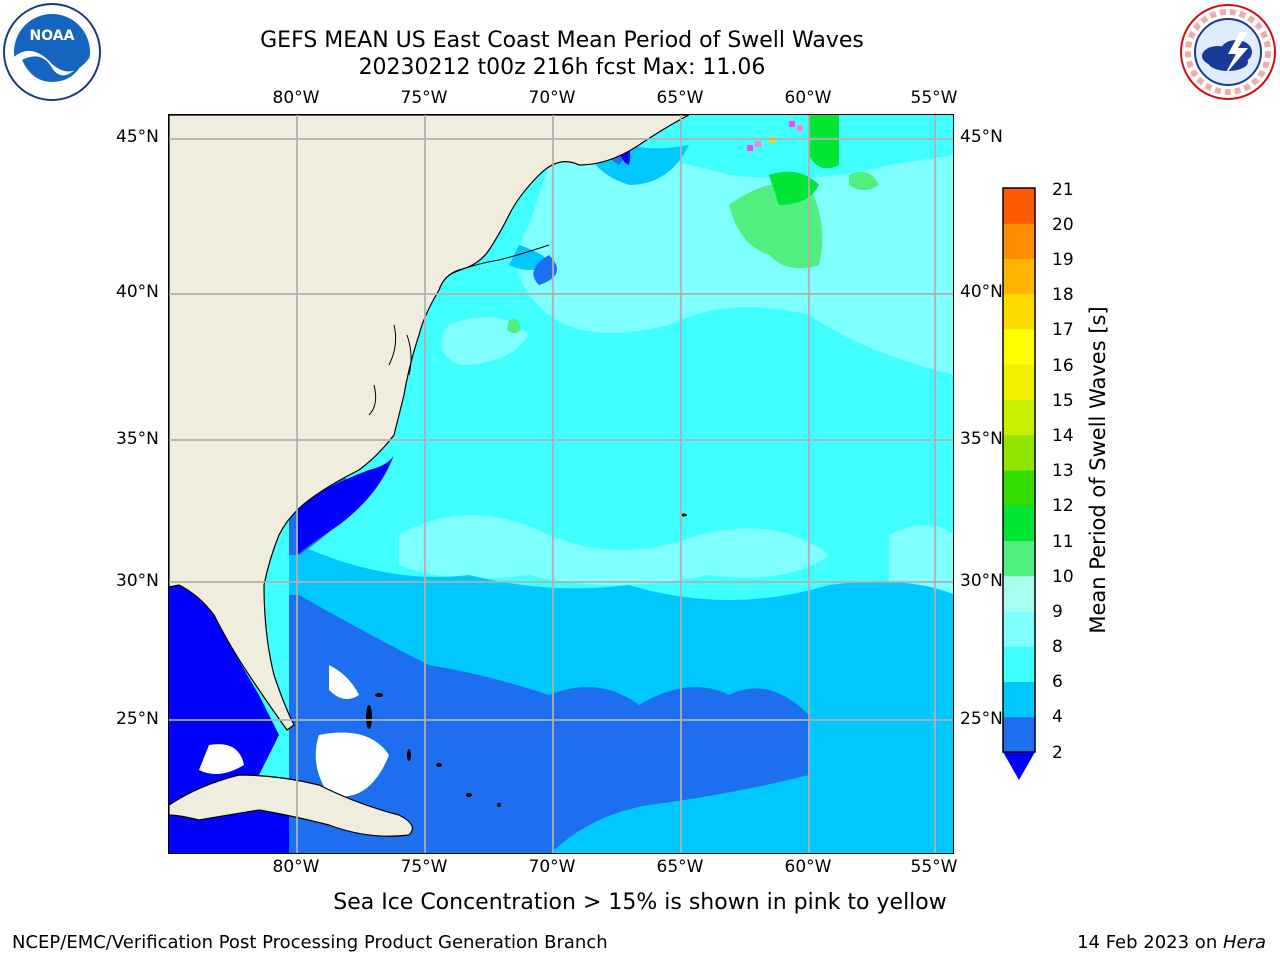 The height and width of the screenshot is (960, 1280). I want to click on lon-tick-top: 65°W, so click(680, 98).